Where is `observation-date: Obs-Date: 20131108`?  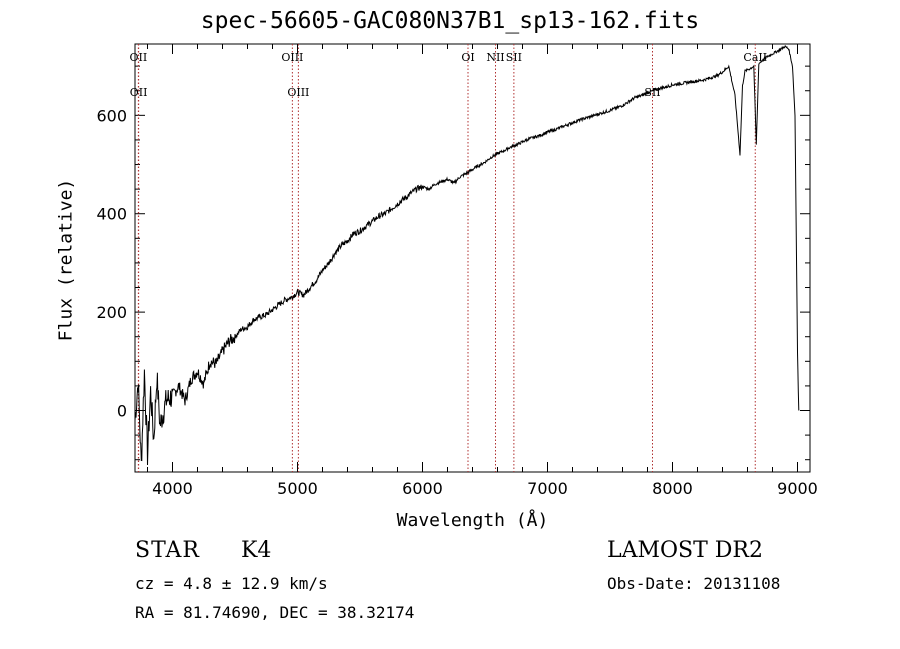
observation-date: Obs-Date: 20131108 is located at coordinates (694, 583).